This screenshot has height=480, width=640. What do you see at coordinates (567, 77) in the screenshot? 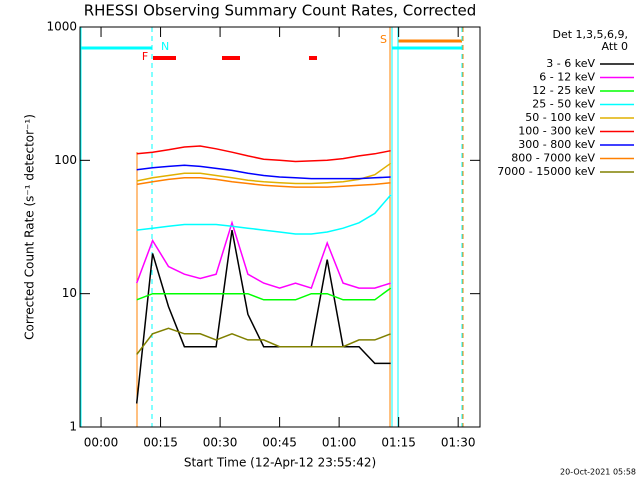
I see `legend-label: 6 - 12 keV` at bounding box center [567, 77].